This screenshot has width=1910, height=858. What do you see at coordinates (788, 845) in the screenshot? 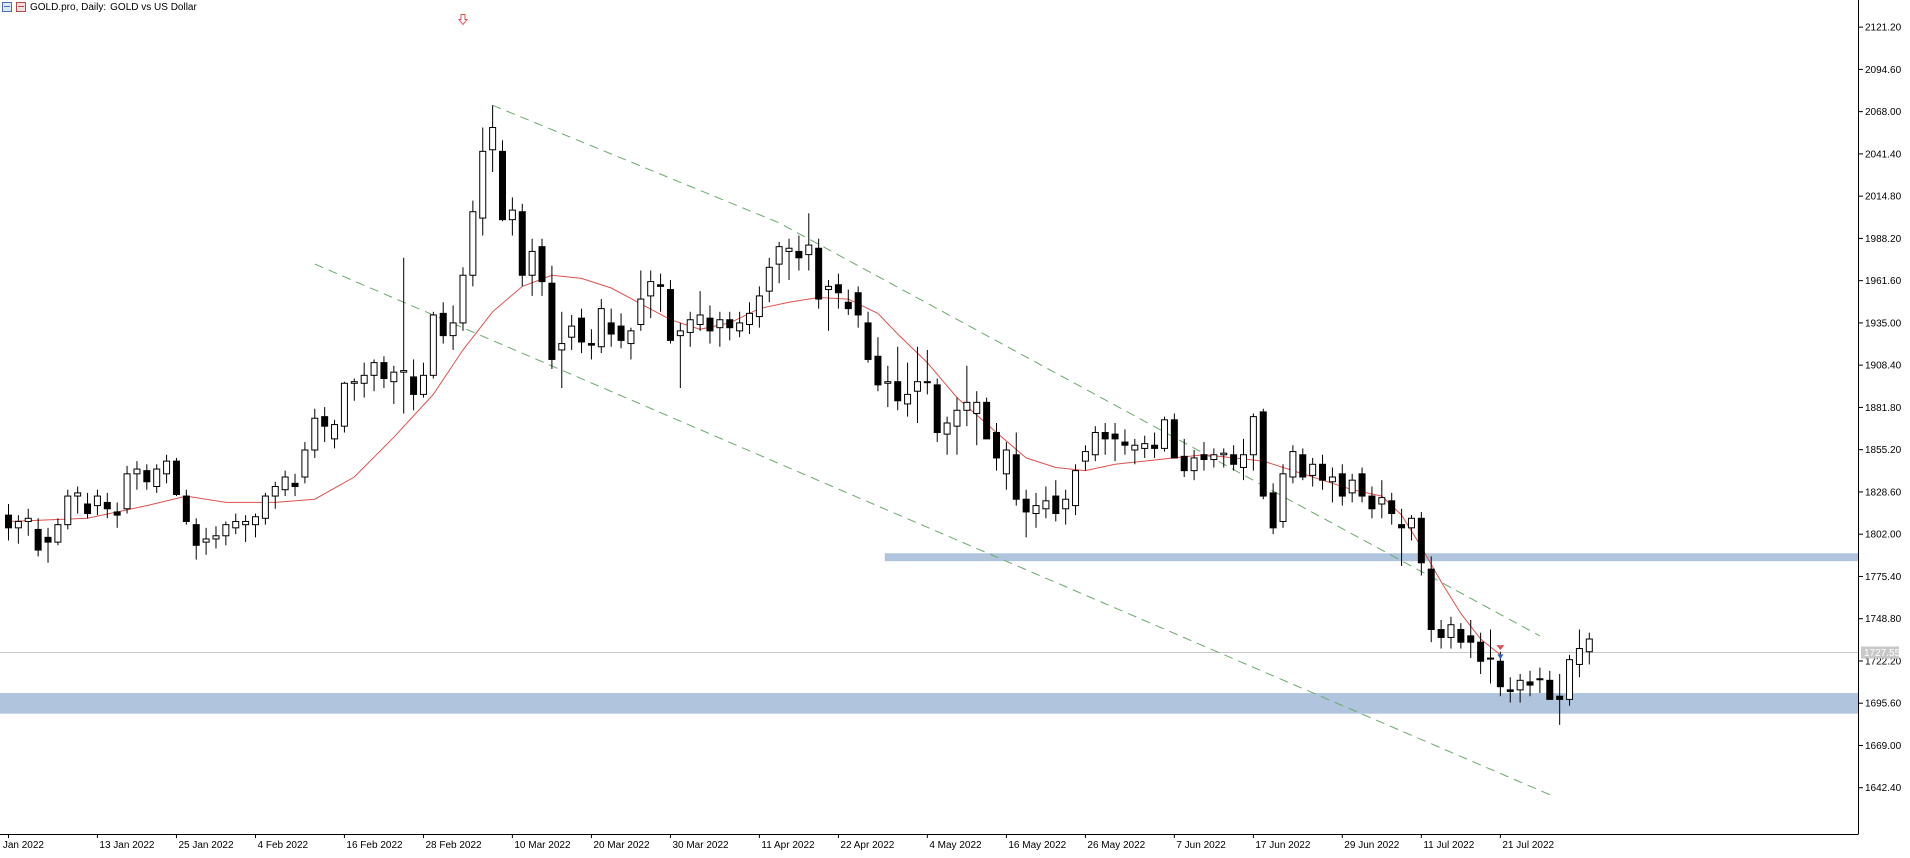
I see `time-tick-label: 11 Apr 2022` at bounding box center [788, 845].